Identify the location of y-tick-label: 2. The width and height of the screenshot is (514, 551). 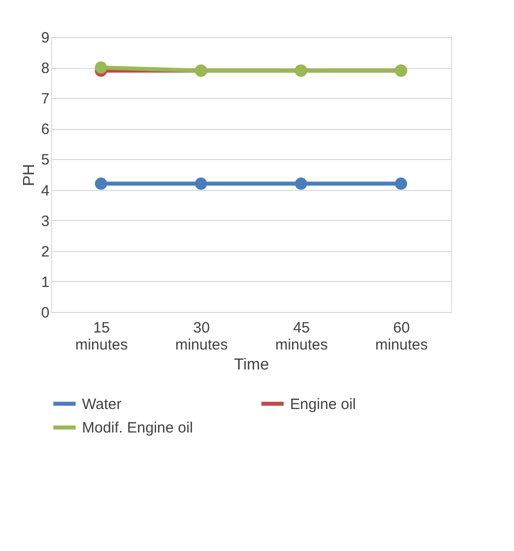
(45, 251).